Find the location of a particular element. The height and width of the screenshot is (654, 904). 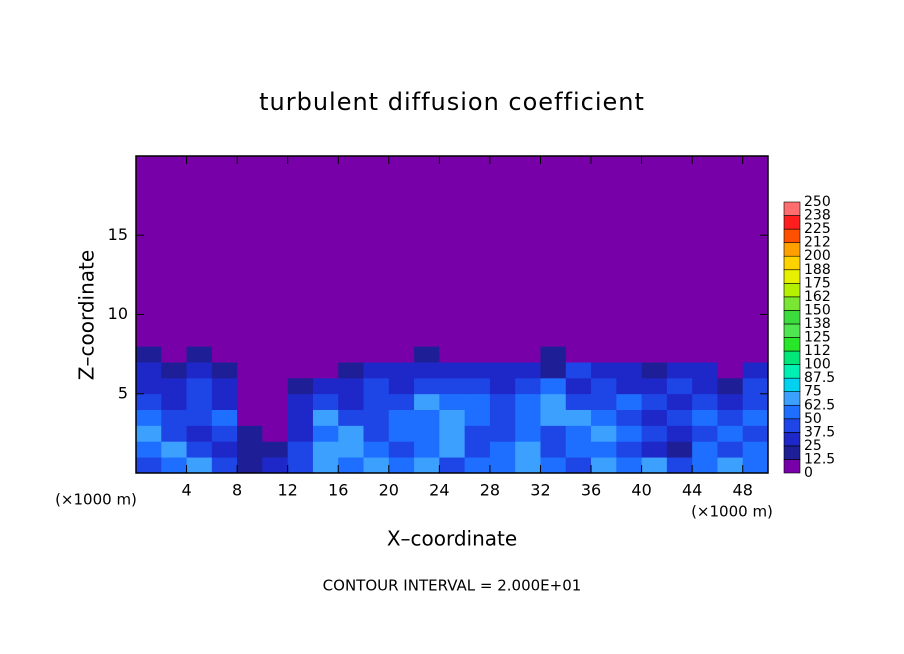

contour-note: CONTOUR INTERVAL = 2.000E+01 is located at coordinates (452, 586).